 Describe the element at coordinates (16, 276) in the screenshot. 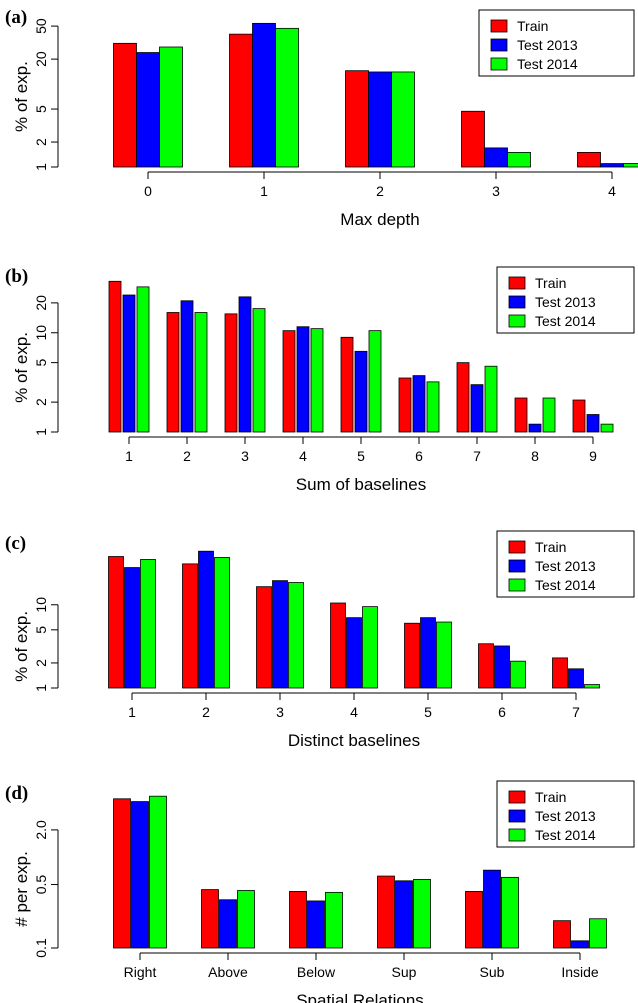

I see `panel-label: (b)` at that location.